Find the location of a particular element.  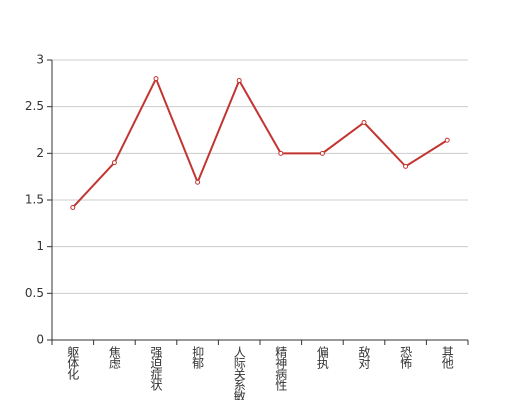

x-tick-label: 焦虑 is located at coordinates (114, 357).